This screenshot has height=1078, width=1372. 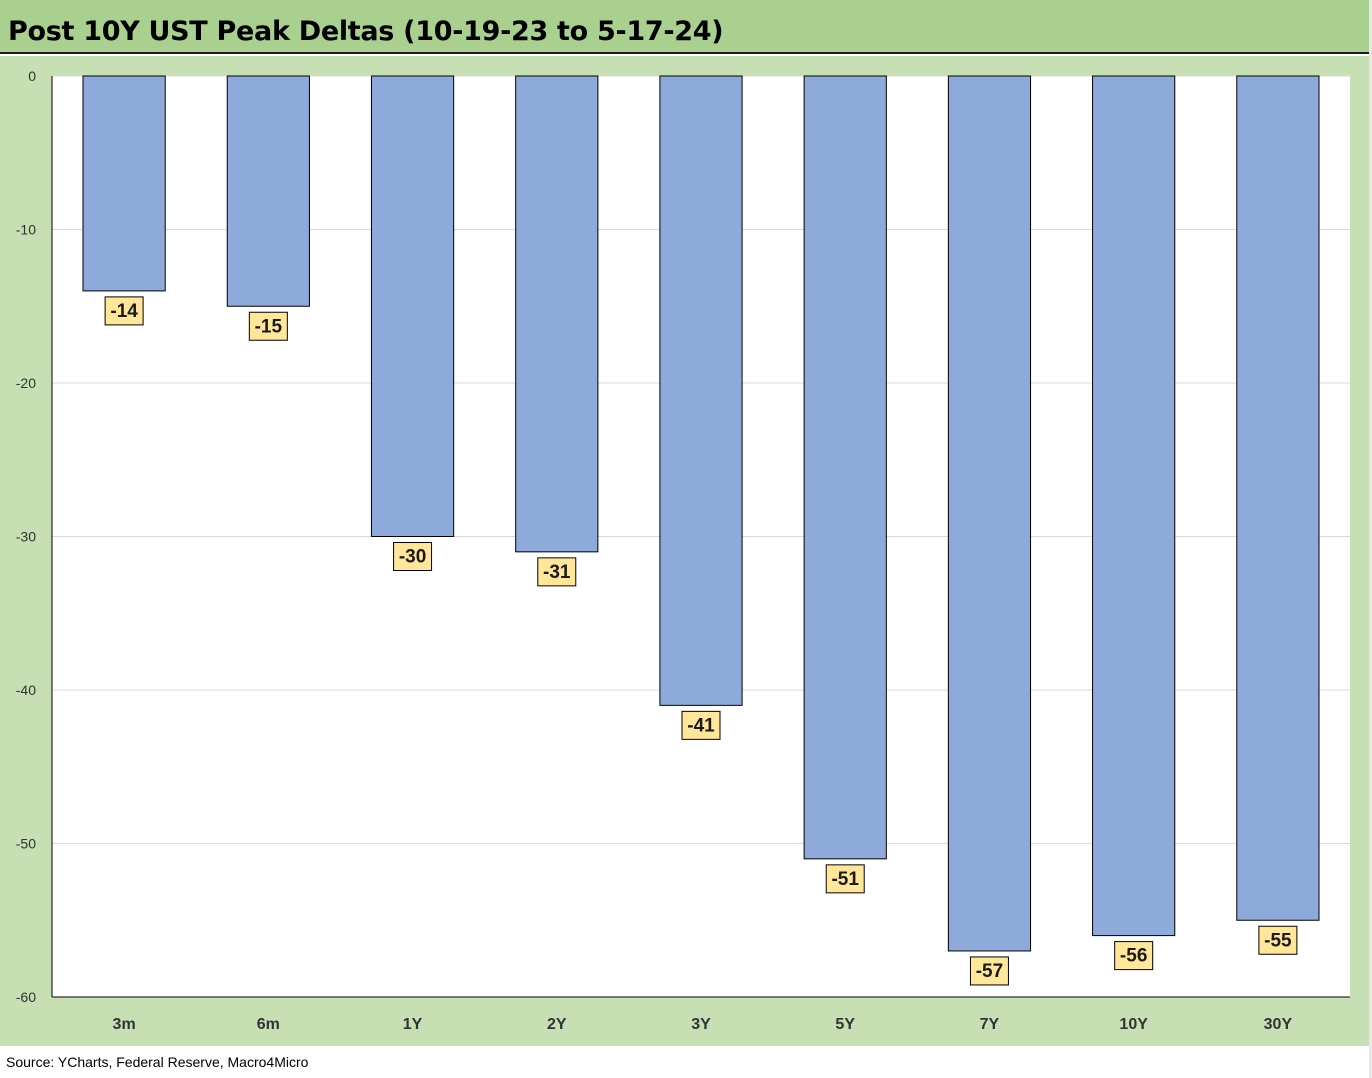 I want to click on data-label: -56, so click(x=1133, y=956).